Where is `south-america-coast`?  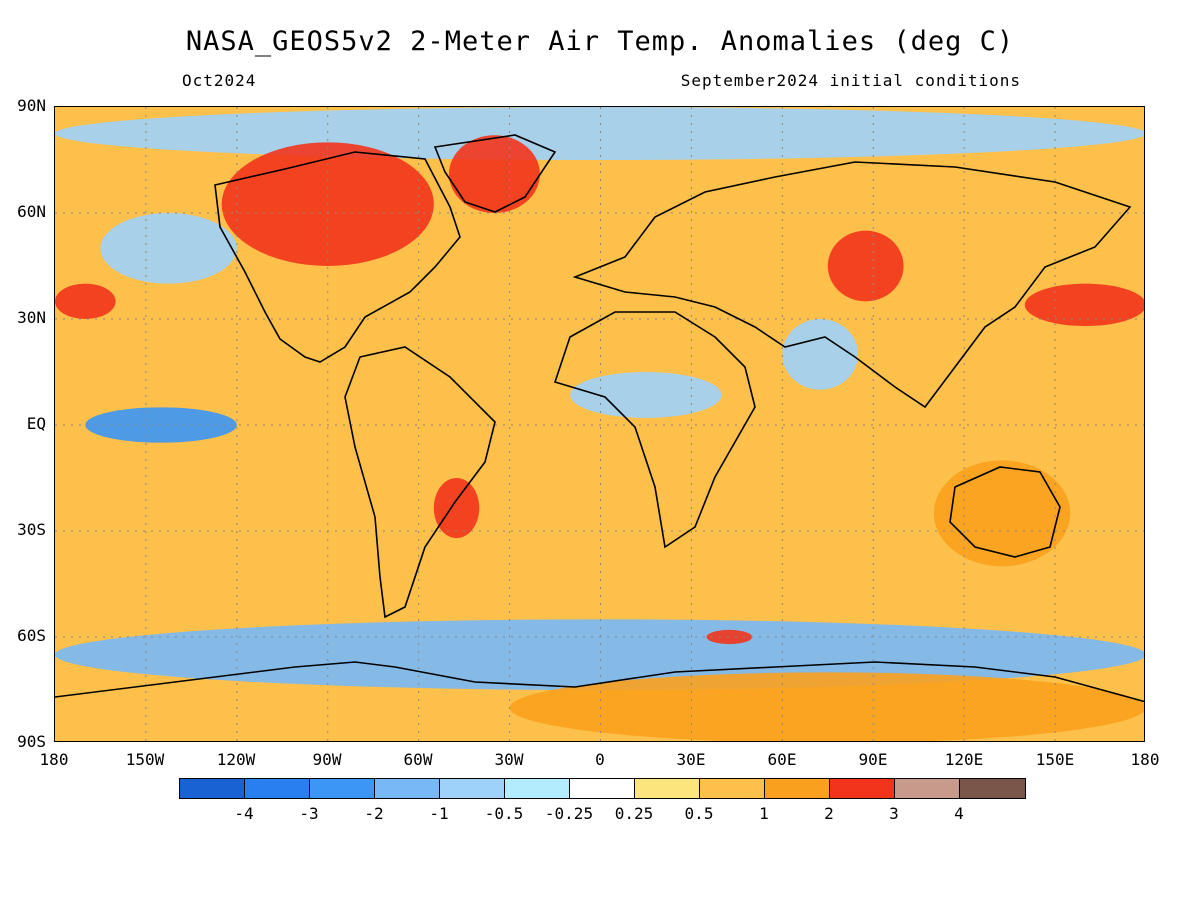 south-america-coast is located at coordinates (420, 482).